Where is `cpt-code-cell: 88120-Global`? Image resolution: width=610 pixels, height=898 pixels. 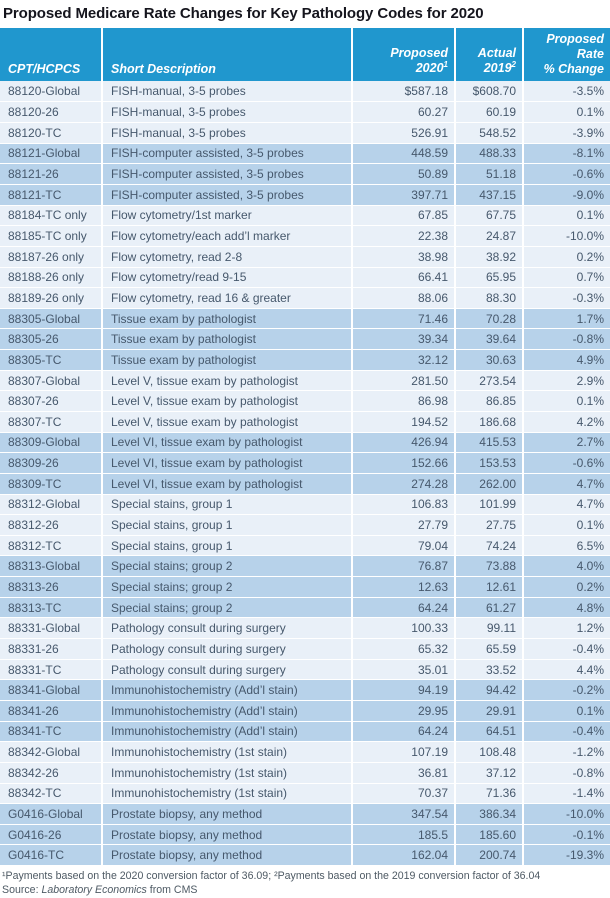
cpt-code-cell: 88120-Global is located at coordinates (51, 92).